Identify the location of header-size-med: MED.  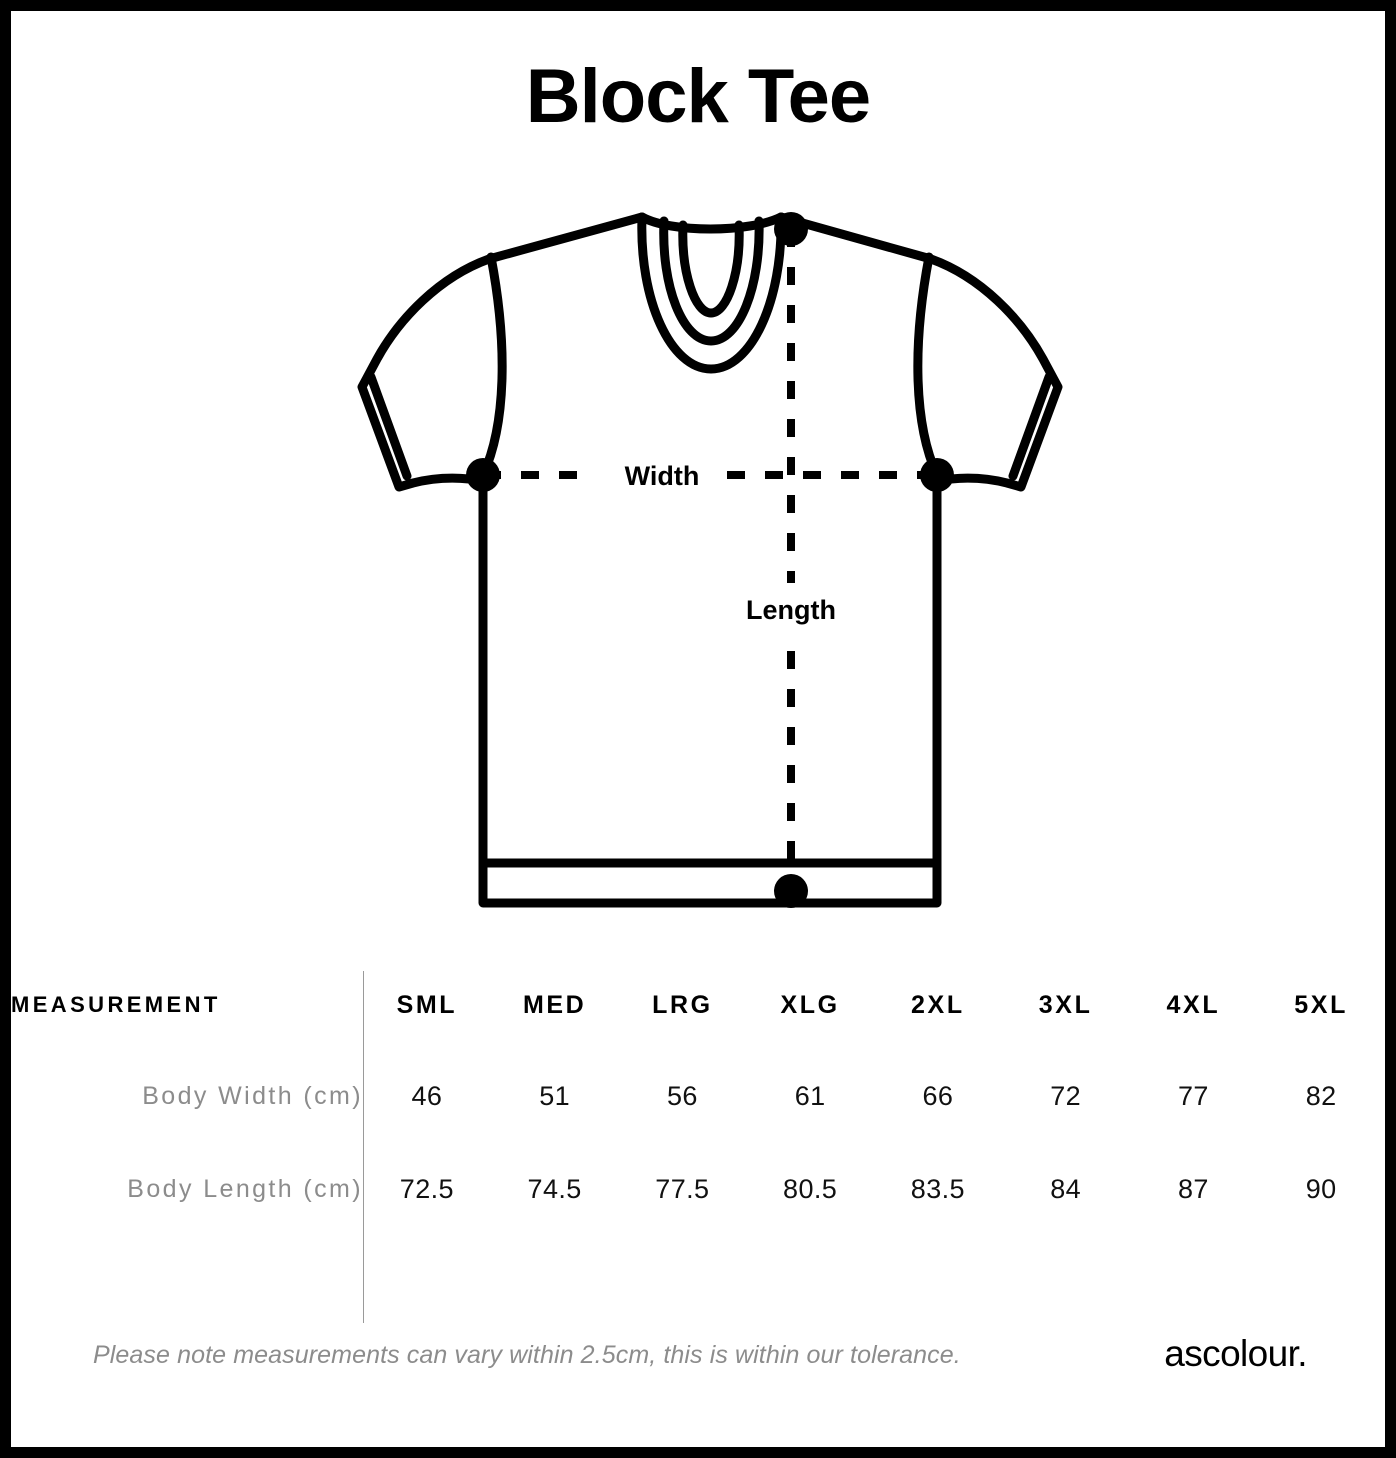
(554, 1004).